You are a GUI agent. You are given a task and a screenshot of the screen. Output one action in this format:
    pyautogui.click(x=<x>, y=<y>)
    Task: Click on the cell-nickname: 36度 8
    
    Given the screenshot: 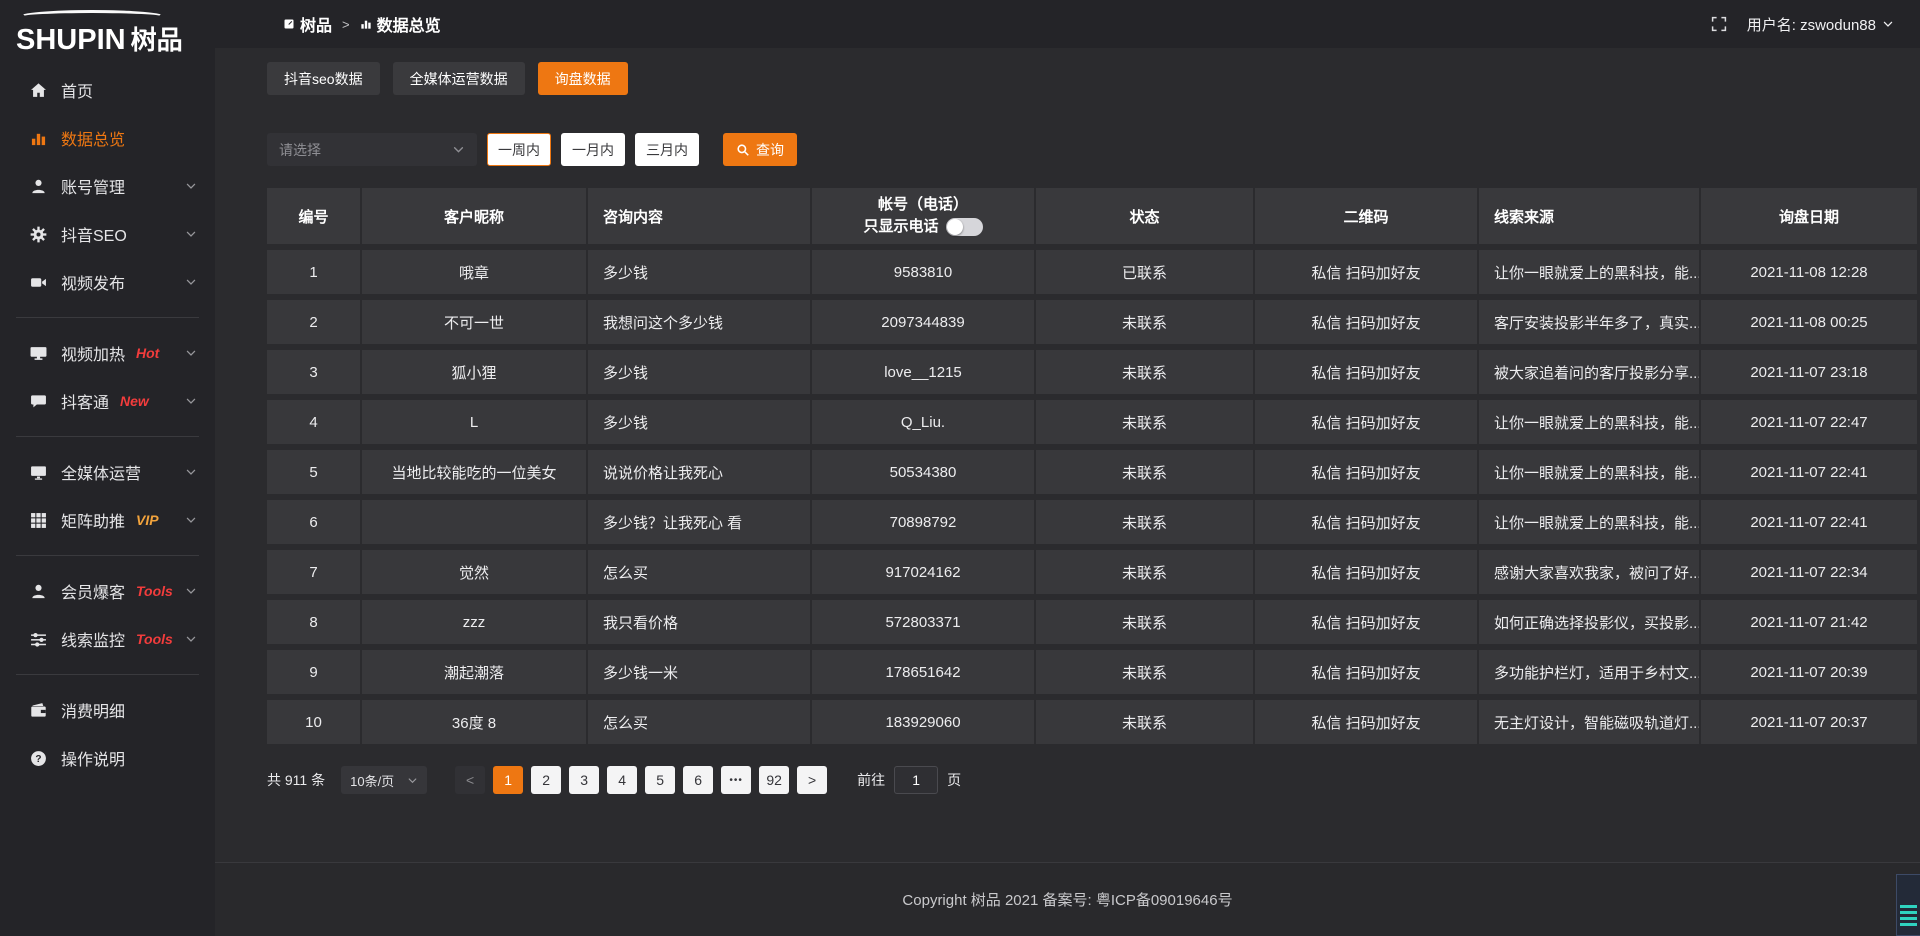 What is the action you would take?
    pyautogui.click(x=474, y=722)
    